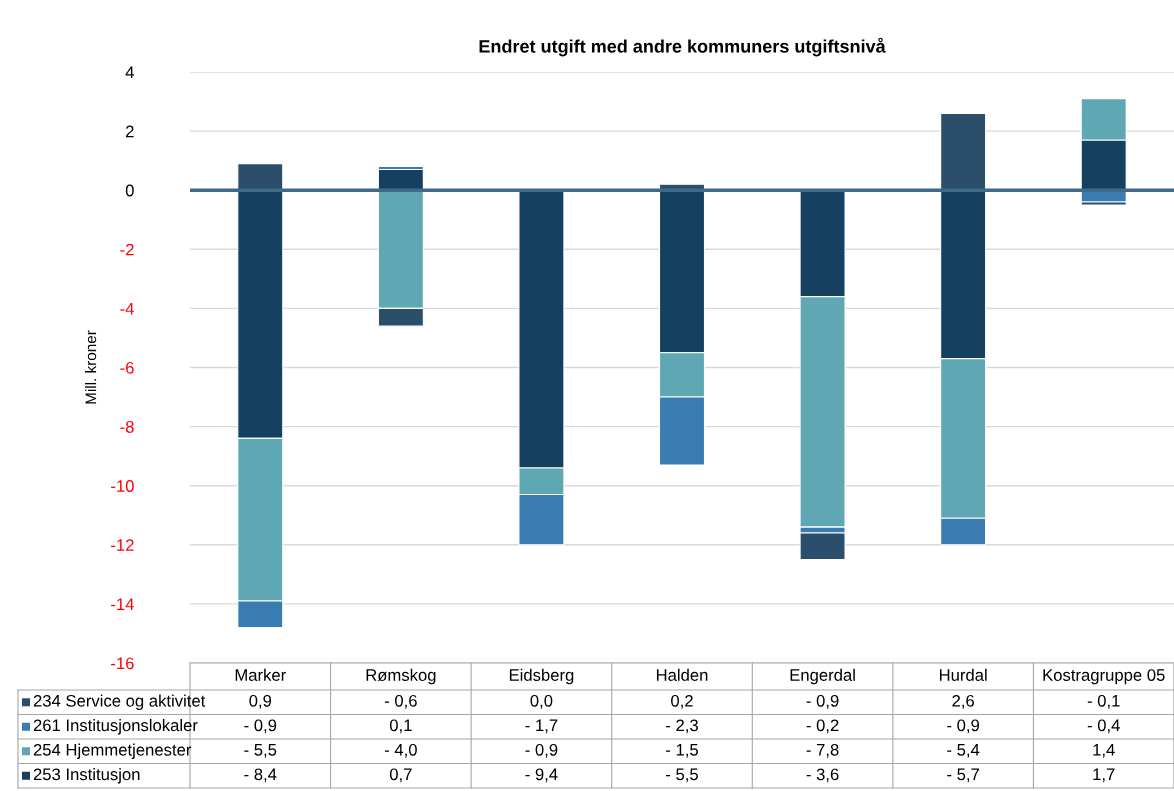 The width and height of the screenshot is (1174, 791). I want to click on data-label: - 0,1, so click(1103, 701).